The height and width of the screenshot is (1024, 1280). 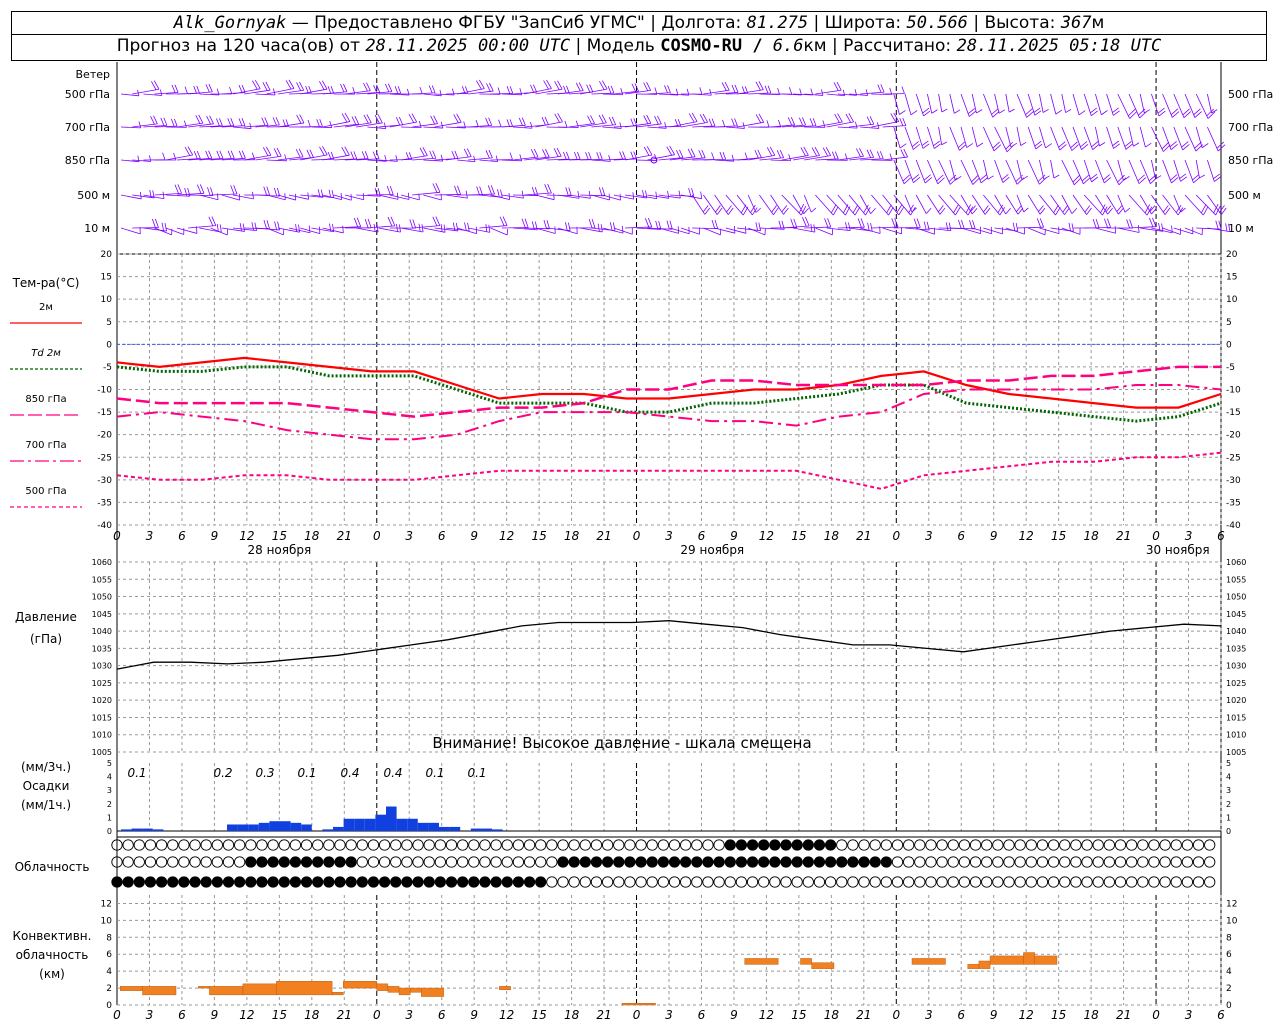 I want to click on day-label: 30 ноября, so click(x=1178, y=550).